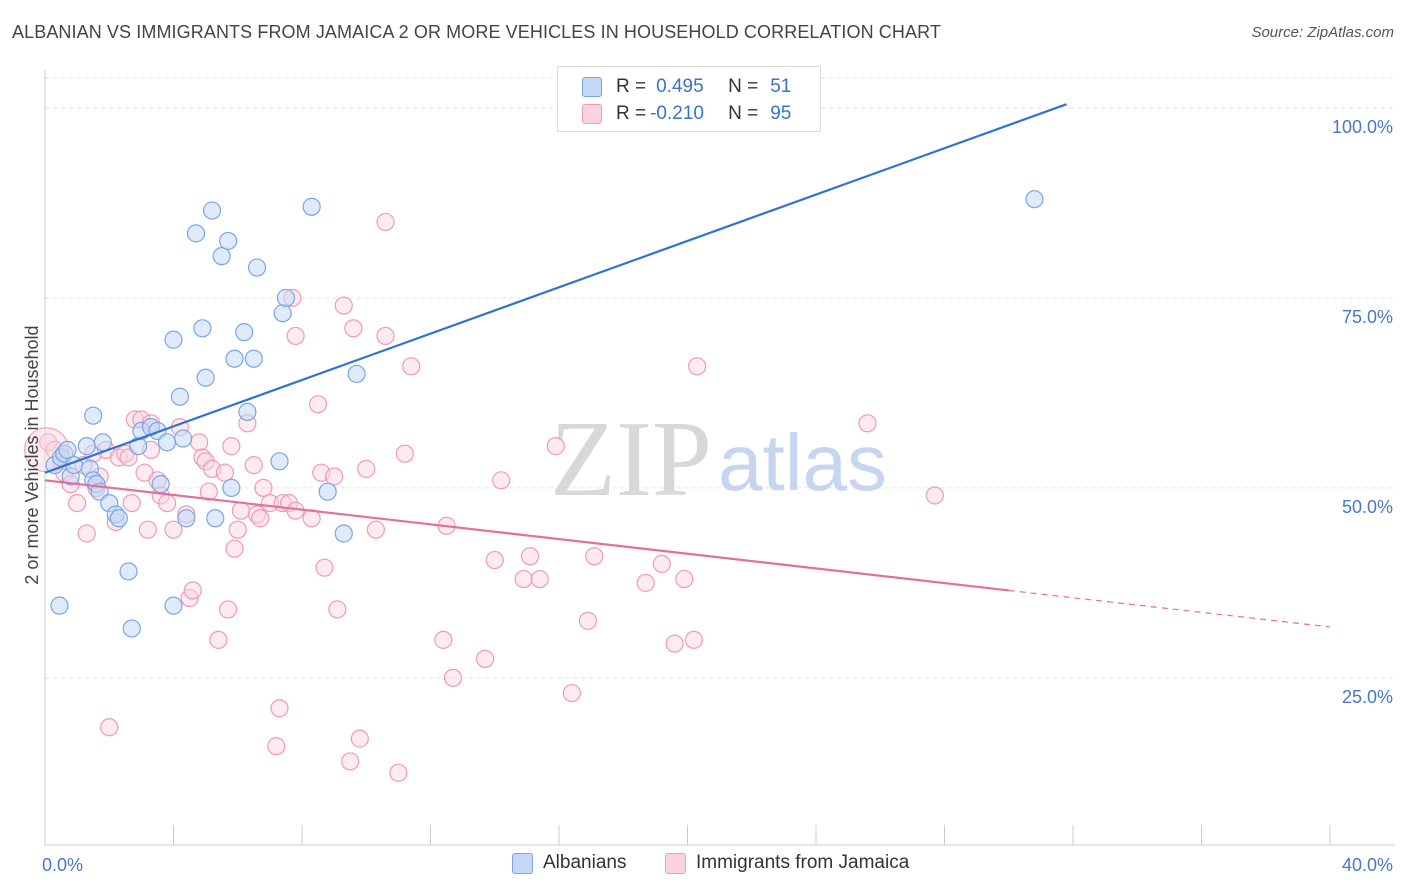  I want to click on x-tick-label: 0.0%, so click(62, 865).